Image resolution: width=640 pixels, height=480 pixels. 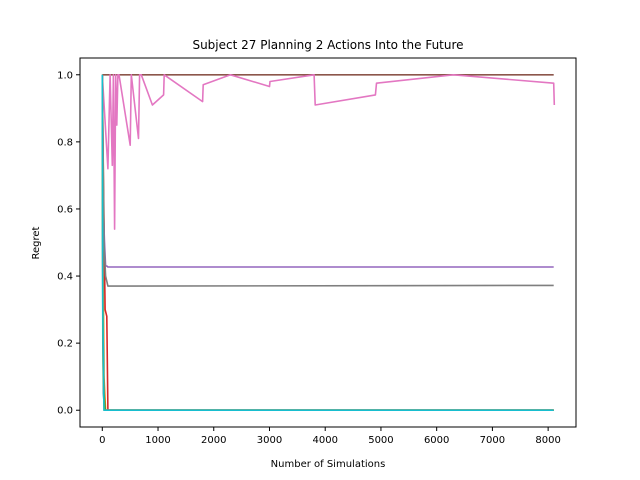 I want to click on x-tick-label: 6000, so click(x=436, y=440).